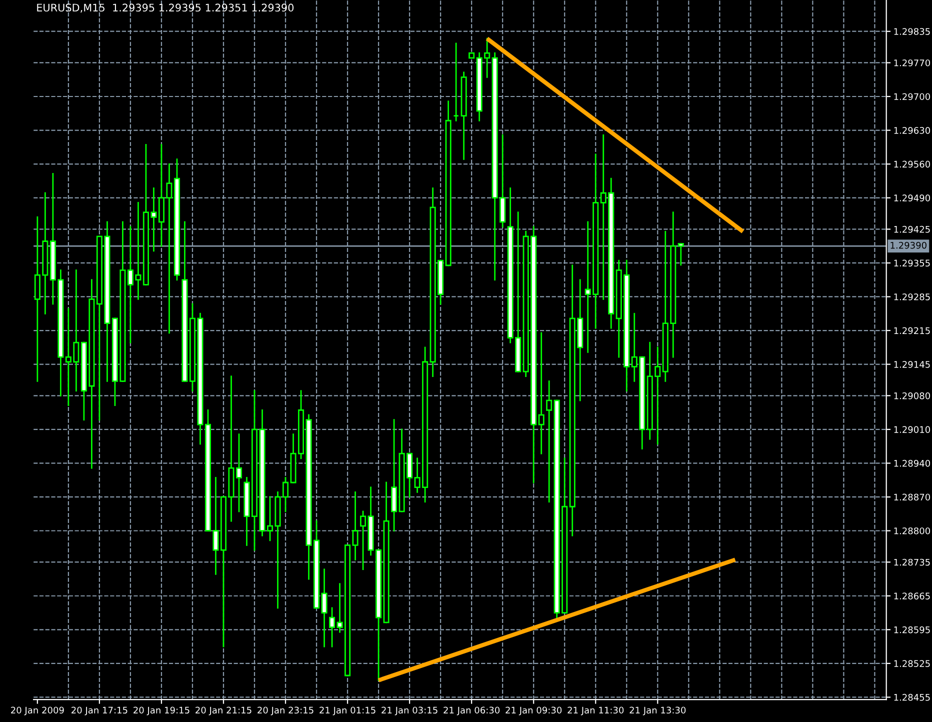  What do you see at coordinates (472, 711) in the screenshot?
I see `x-tick-label: 21 Jan 06:30` at bounding box center [472, 711].